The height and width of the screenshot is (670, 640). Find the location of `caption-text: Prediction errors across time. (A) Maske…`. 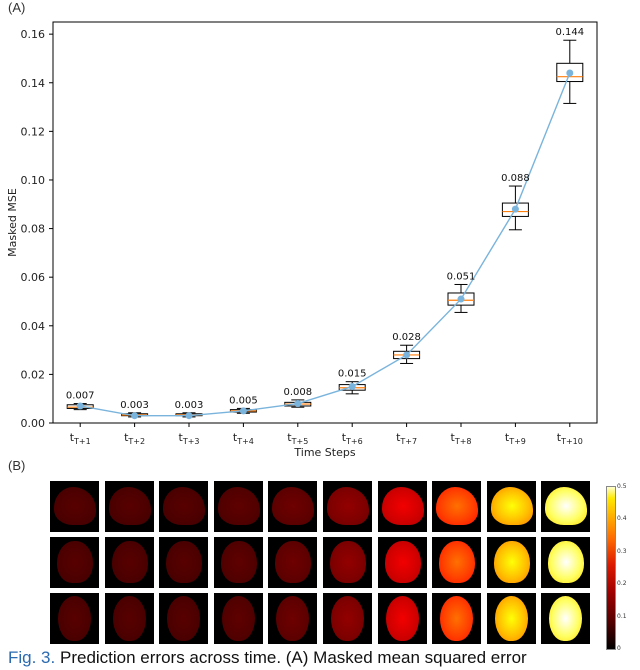

caption-text: Prediction errors across time. (A) Maske… is located at coordinates (293, 657).